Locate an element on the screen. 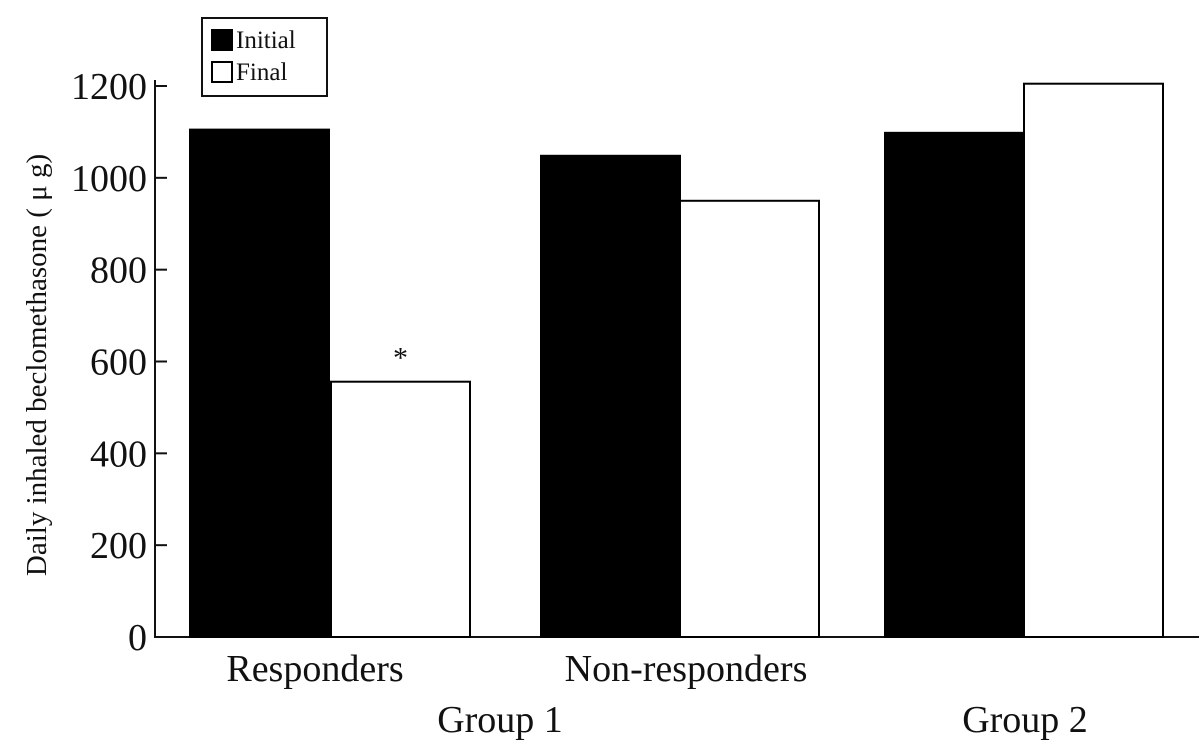 The width and height of the screenshot is (1199, 745). y-tick-label: 800 is located at coordinates (118, 271).